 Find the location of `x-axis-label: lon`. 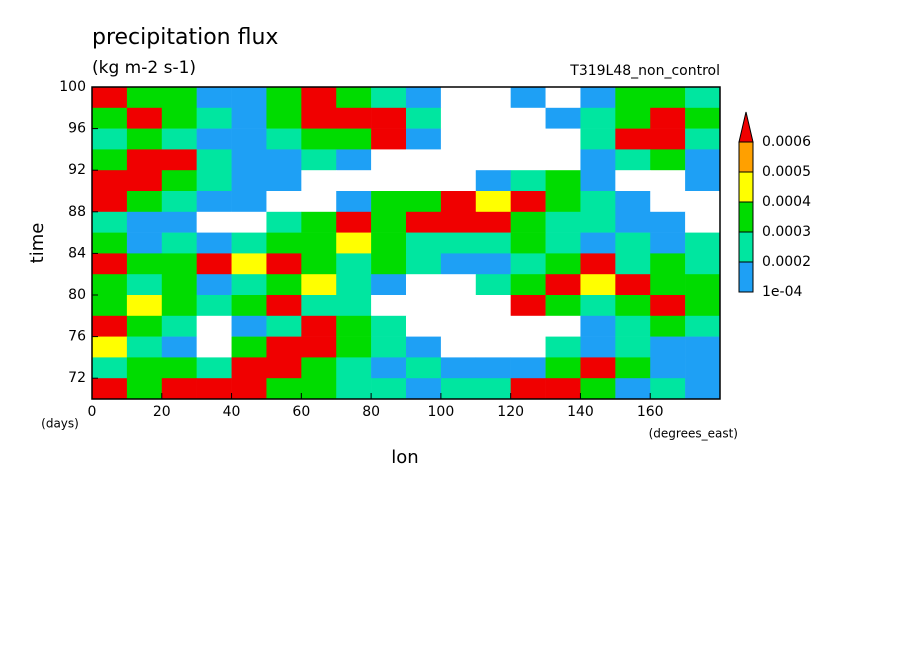

x-axis-label: lon is located at coordinates (404, 457).